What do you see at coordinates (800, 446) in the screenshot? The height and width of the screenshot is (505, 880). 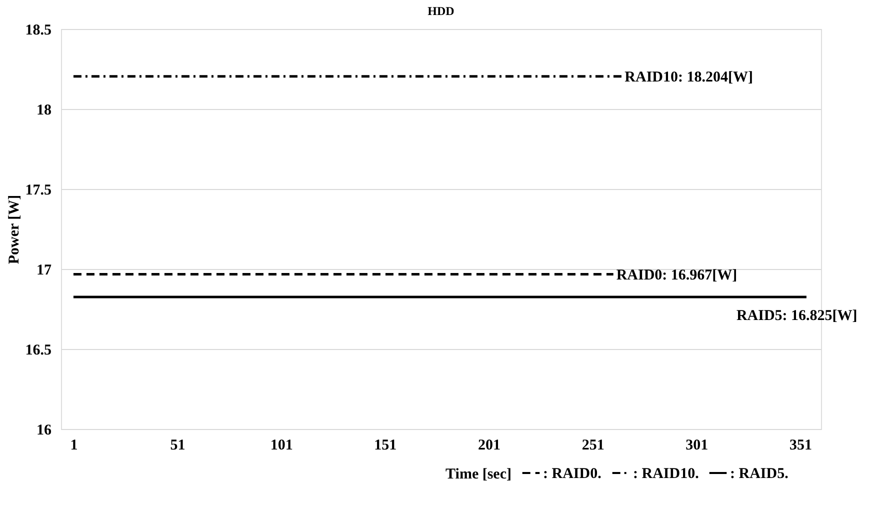 I see `x-tick-label: 351` at bounding box center [800, 446].